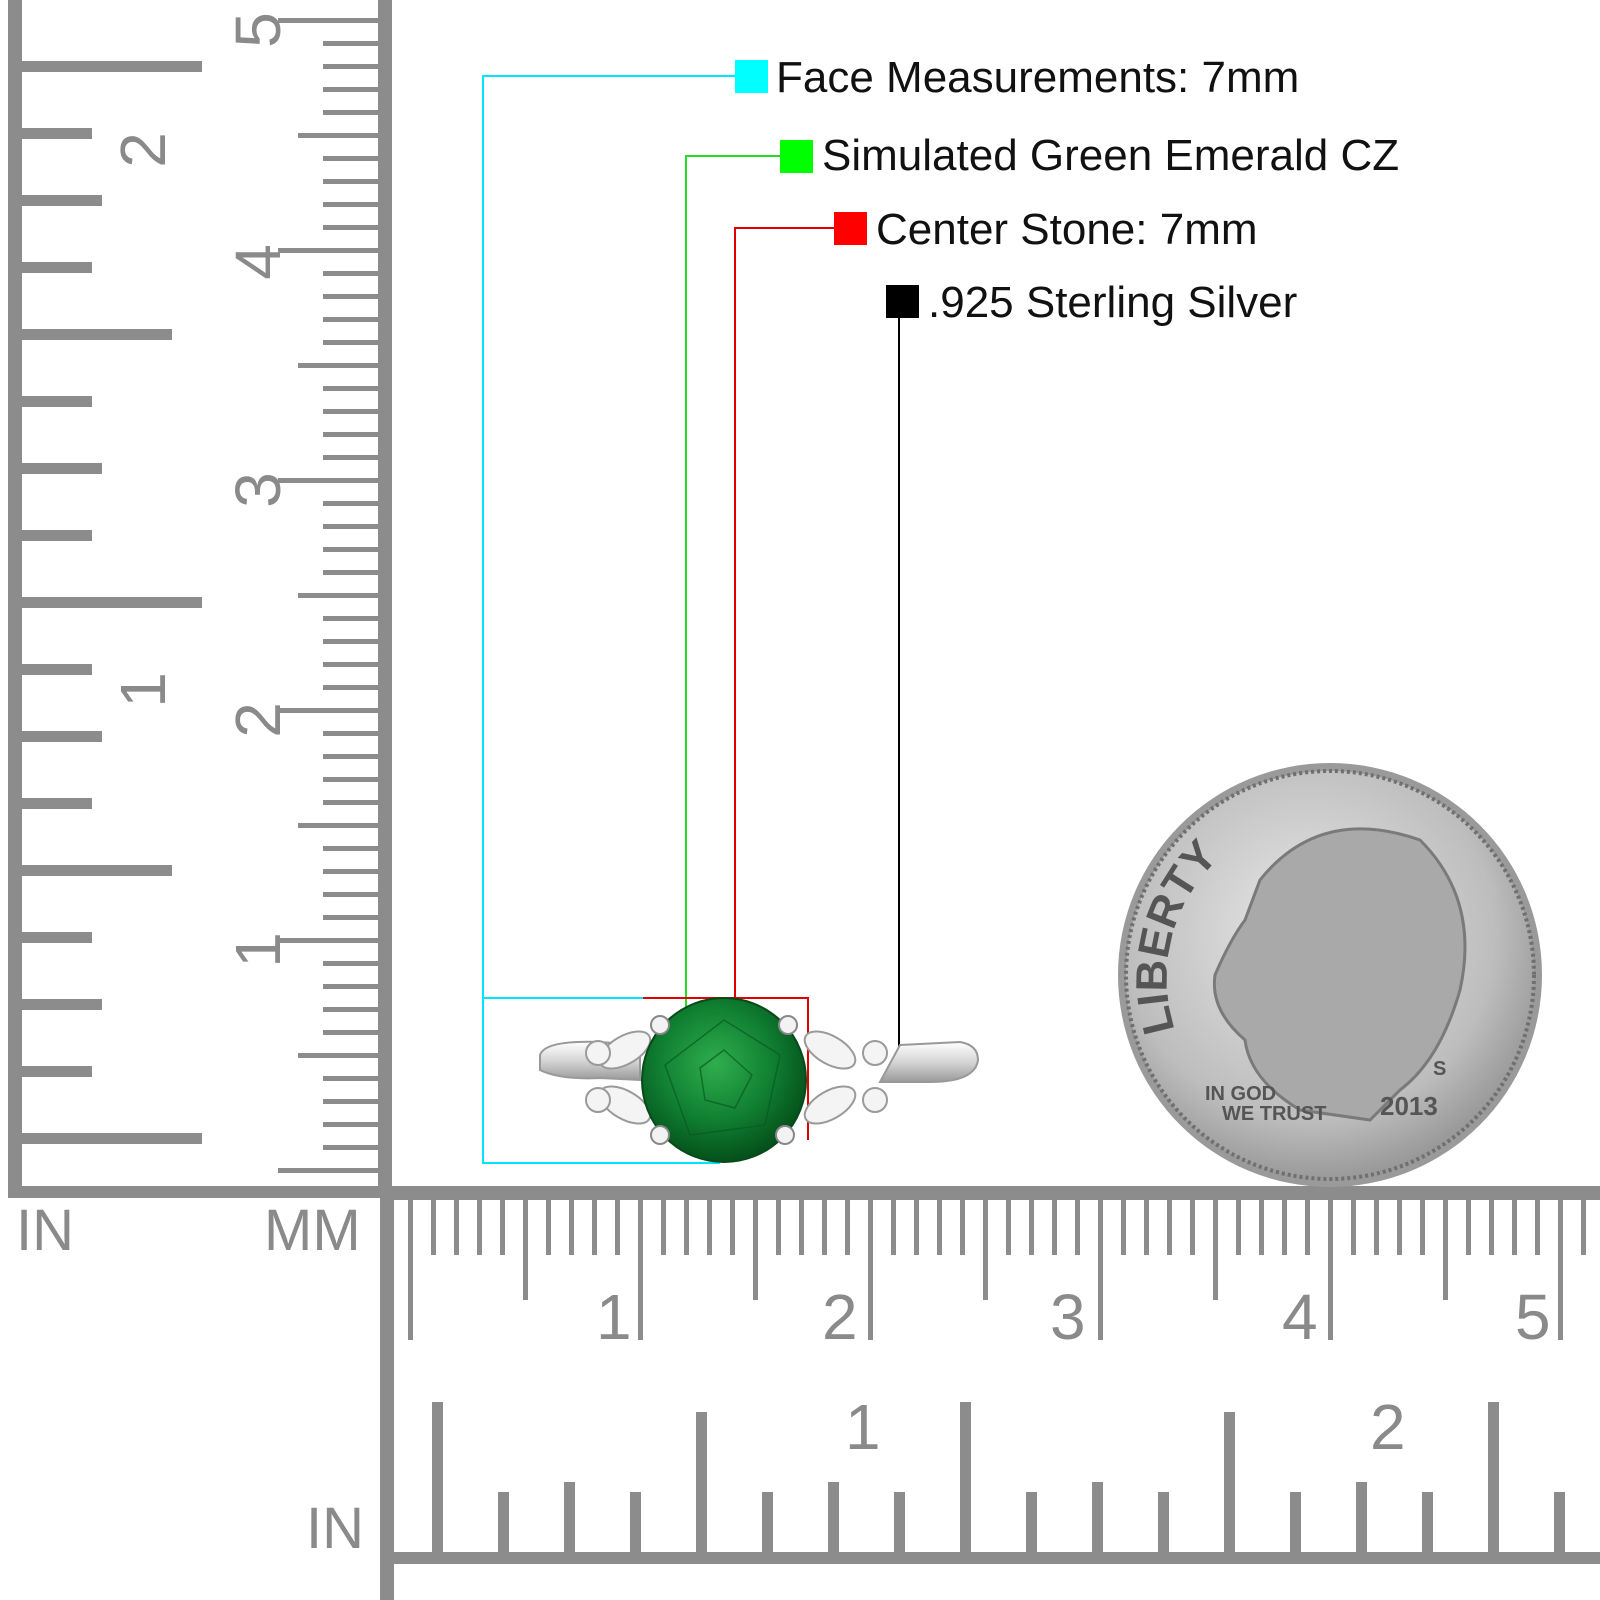  Describe the element at coordinates (1113, 302) in the screenshot. I see `legend-metal: .925 Sterling Silver` at that location.